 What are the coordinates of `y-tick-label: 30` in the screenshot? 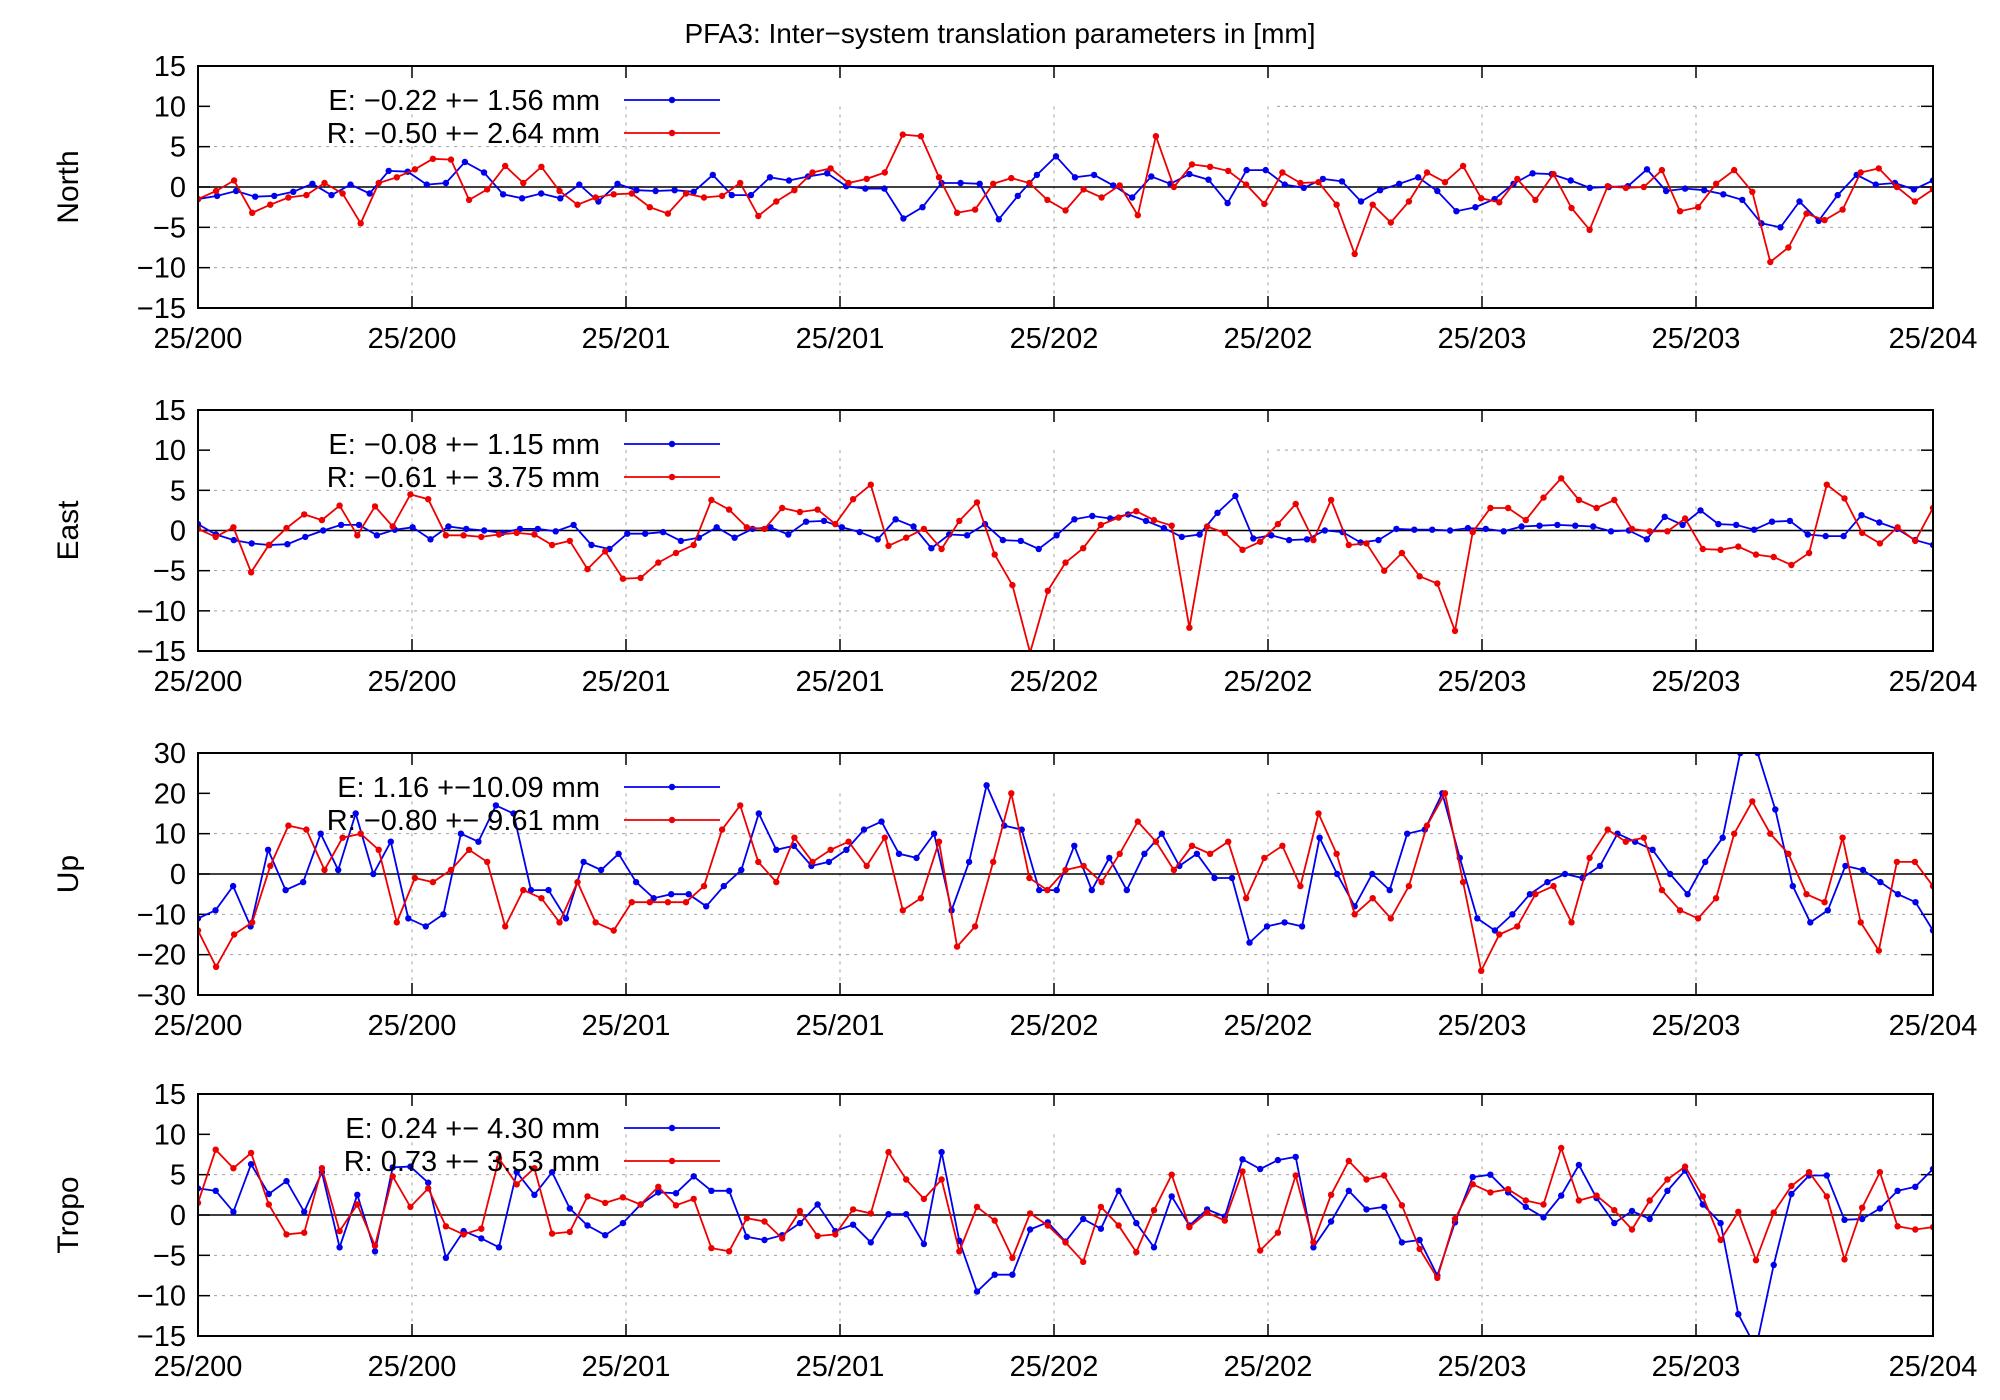 It's located at (170, 754).